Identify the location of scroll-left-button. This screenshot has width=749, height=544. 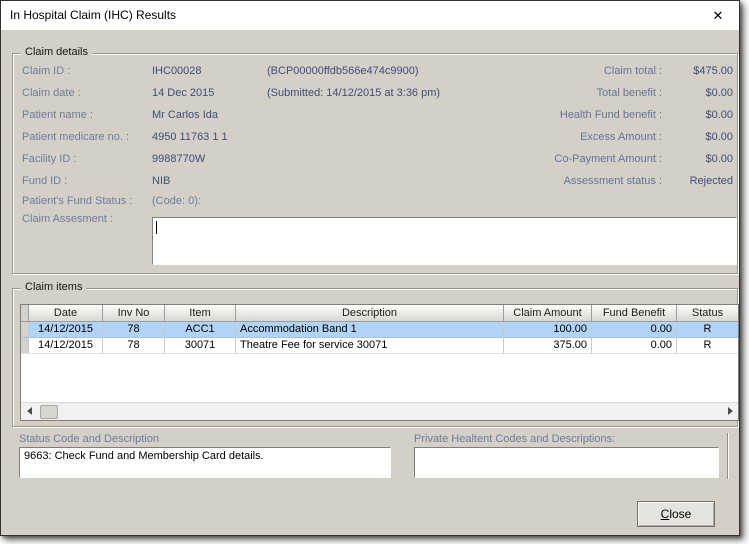
(29, 411).